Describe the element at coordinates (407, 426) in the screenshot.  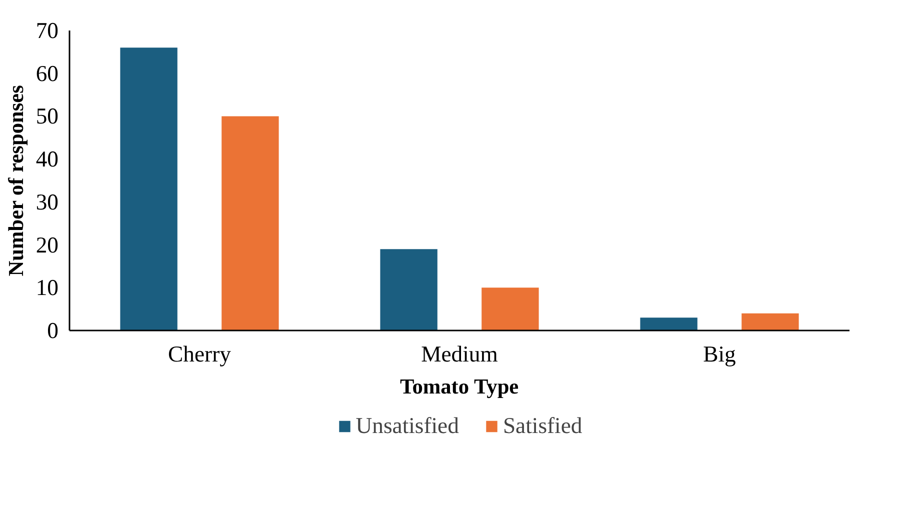
I see `legend-label: Unsatisfied` at that location.